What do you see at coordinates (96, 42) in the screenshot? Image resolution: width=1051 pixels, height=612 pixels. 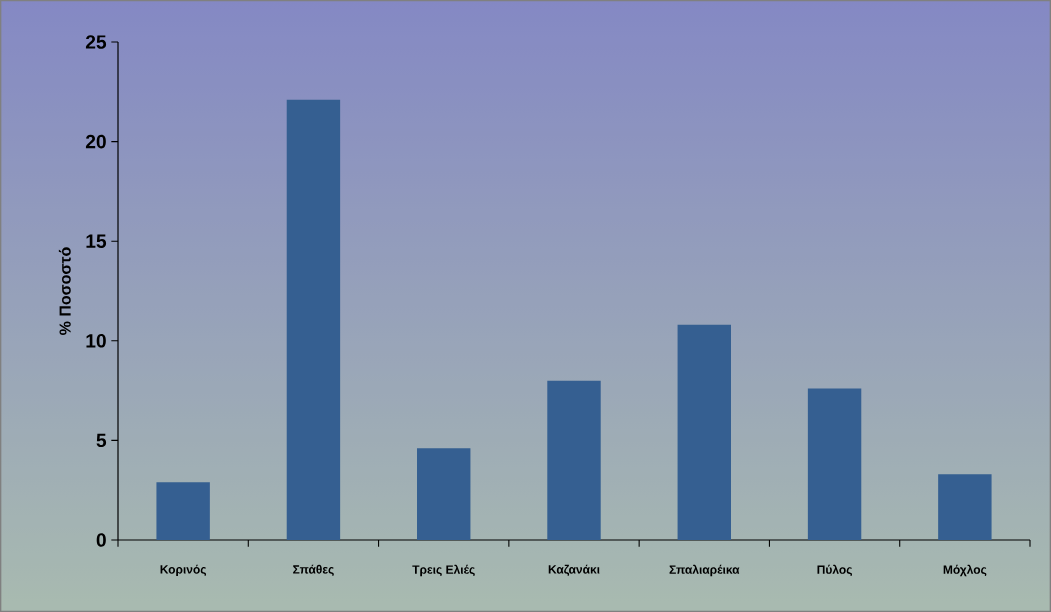 I see `y-tick-label: 25` at bounding box center [96, 42].